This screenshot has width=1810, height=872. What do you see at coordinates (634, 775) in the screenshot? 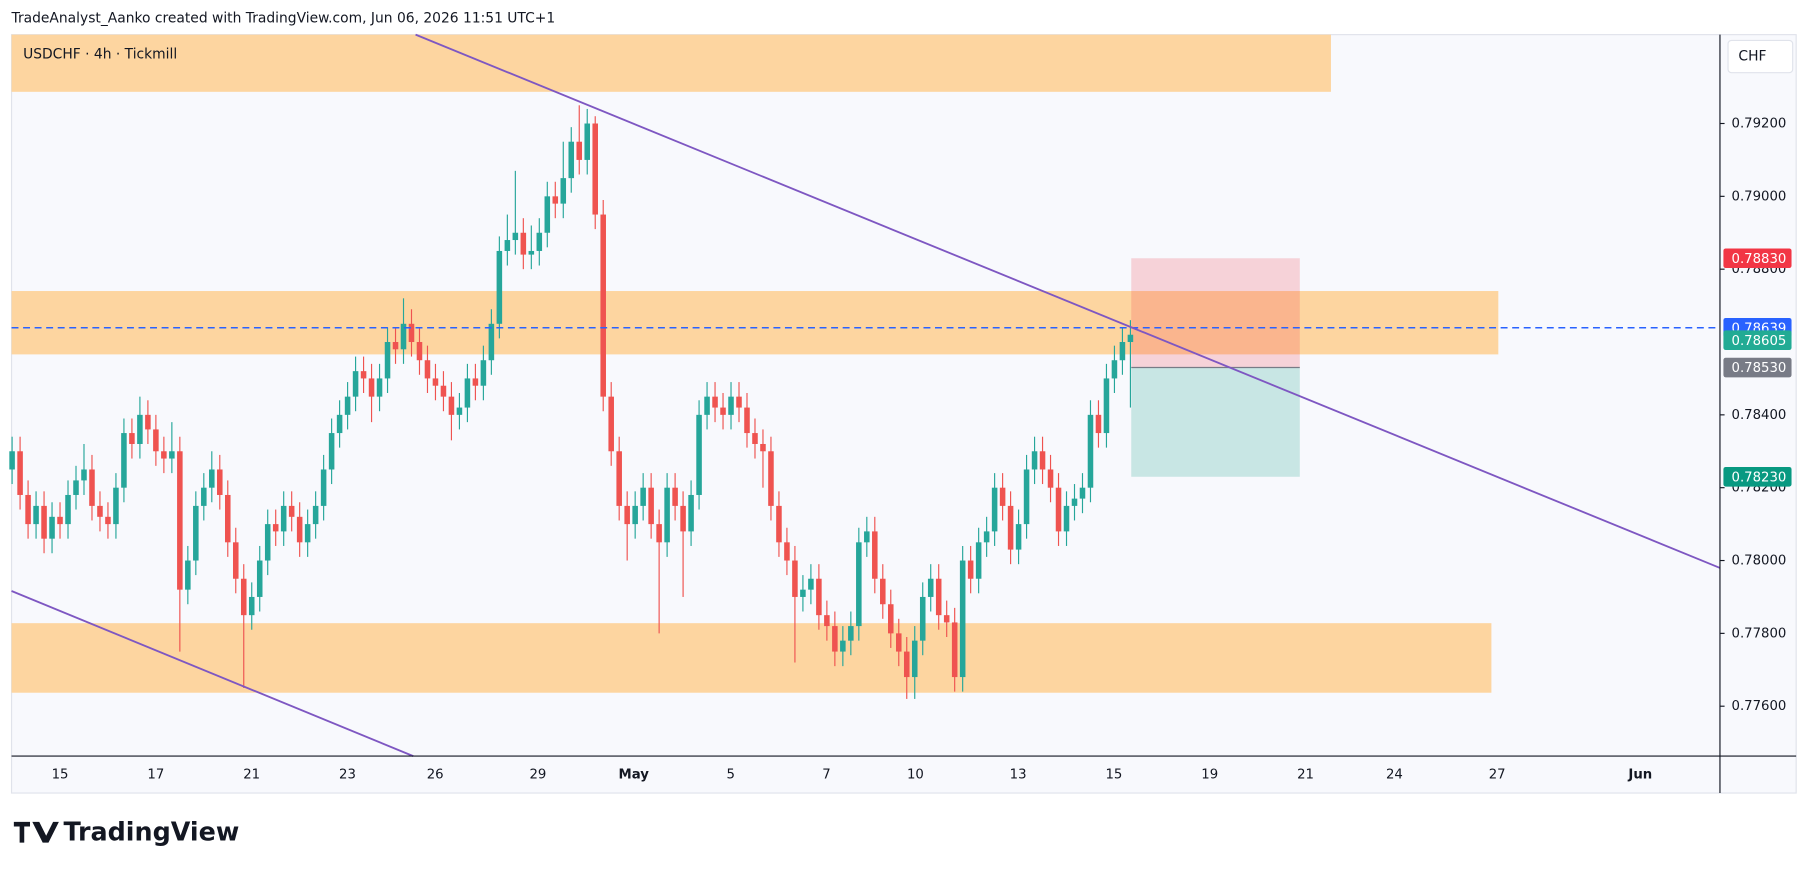
I see `x-tick-label: May` at bounding box center [634, 775].